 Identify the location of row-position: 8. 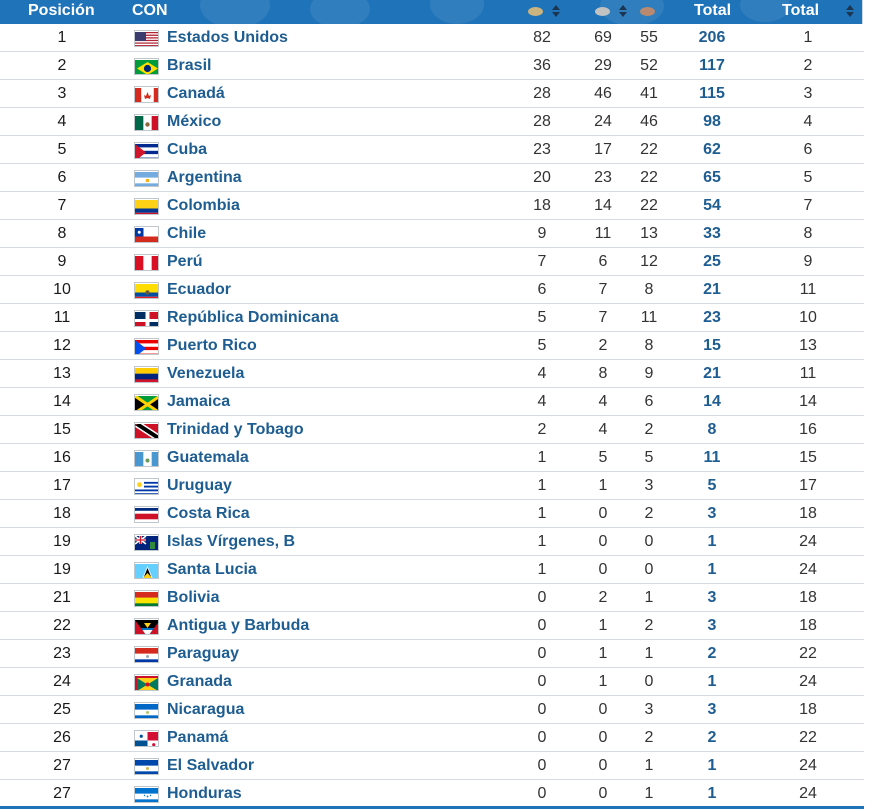
(62, 233).